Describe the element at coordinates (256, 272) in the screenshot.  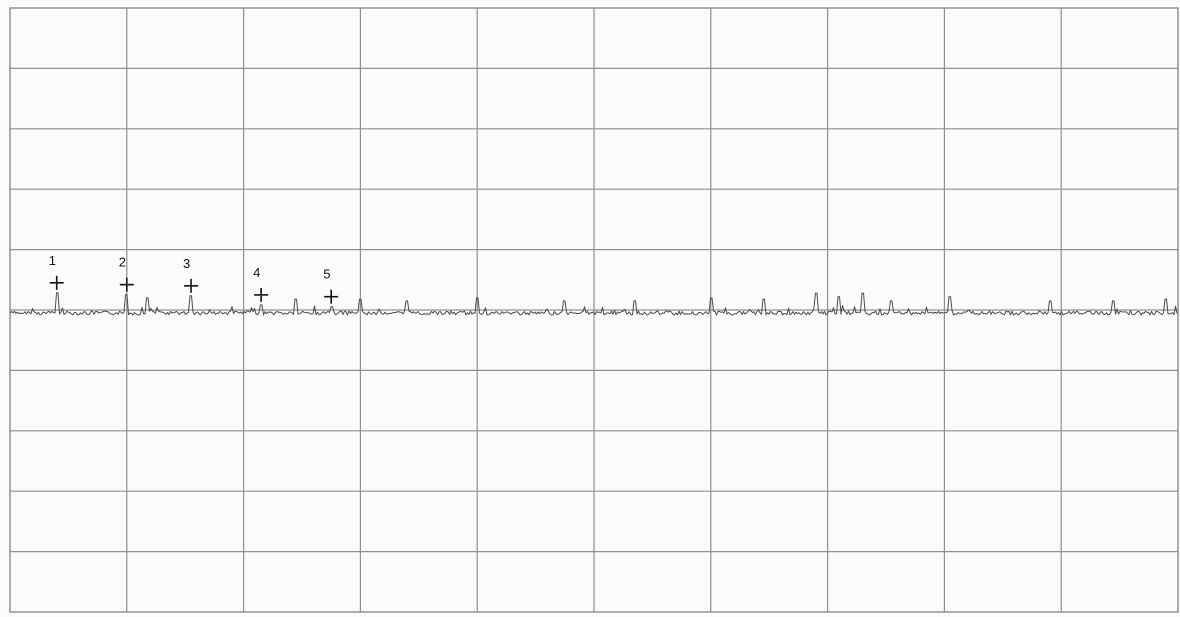
I see `marker-label: 4` at that location.